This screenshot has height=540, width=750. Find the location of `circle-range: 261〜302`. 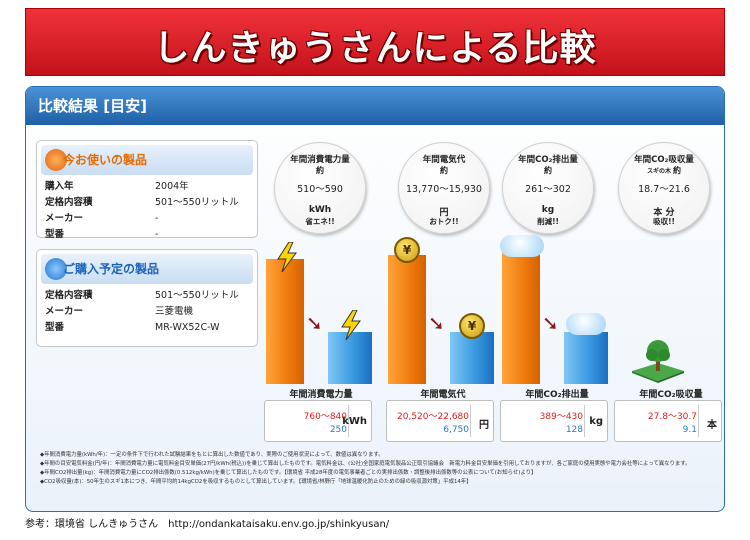

circle-range: 261〜302 is located at coordinates (548, 189).